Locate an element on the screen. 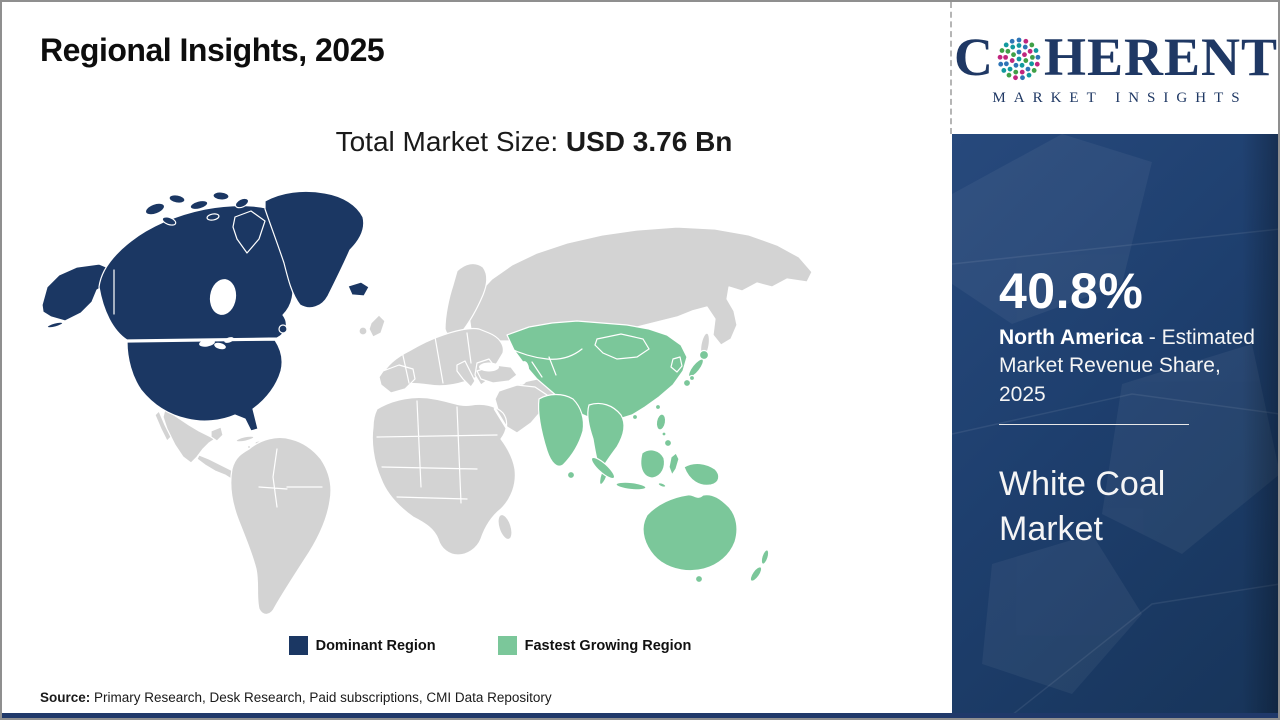 The width and height of the screenshot is (1280, 720). legend-item-fastest-growing-region: Fastest Growing Region is located at coordinates (594, 645).